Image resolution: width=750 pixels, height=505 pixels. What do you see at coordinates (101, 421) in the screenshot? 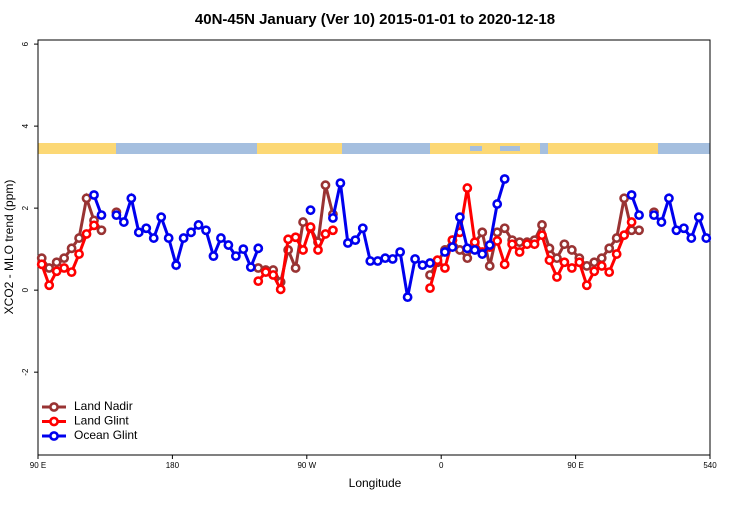
I see `legend-label: Land Glint` at bounding box center [101, 421].